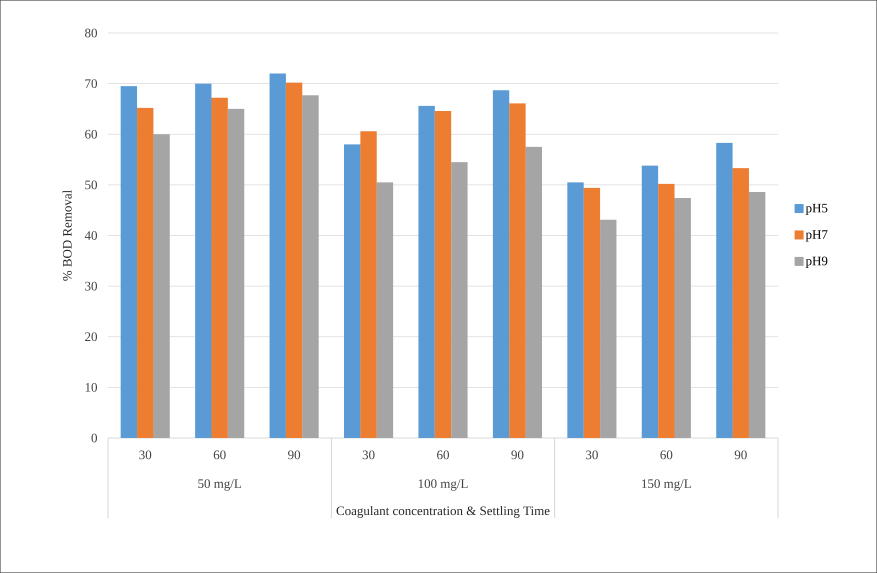  What do you see at coordinates (91, 83) in the screenshot?
I see `y-tick-label: 70` at bounding box center [91, 83].